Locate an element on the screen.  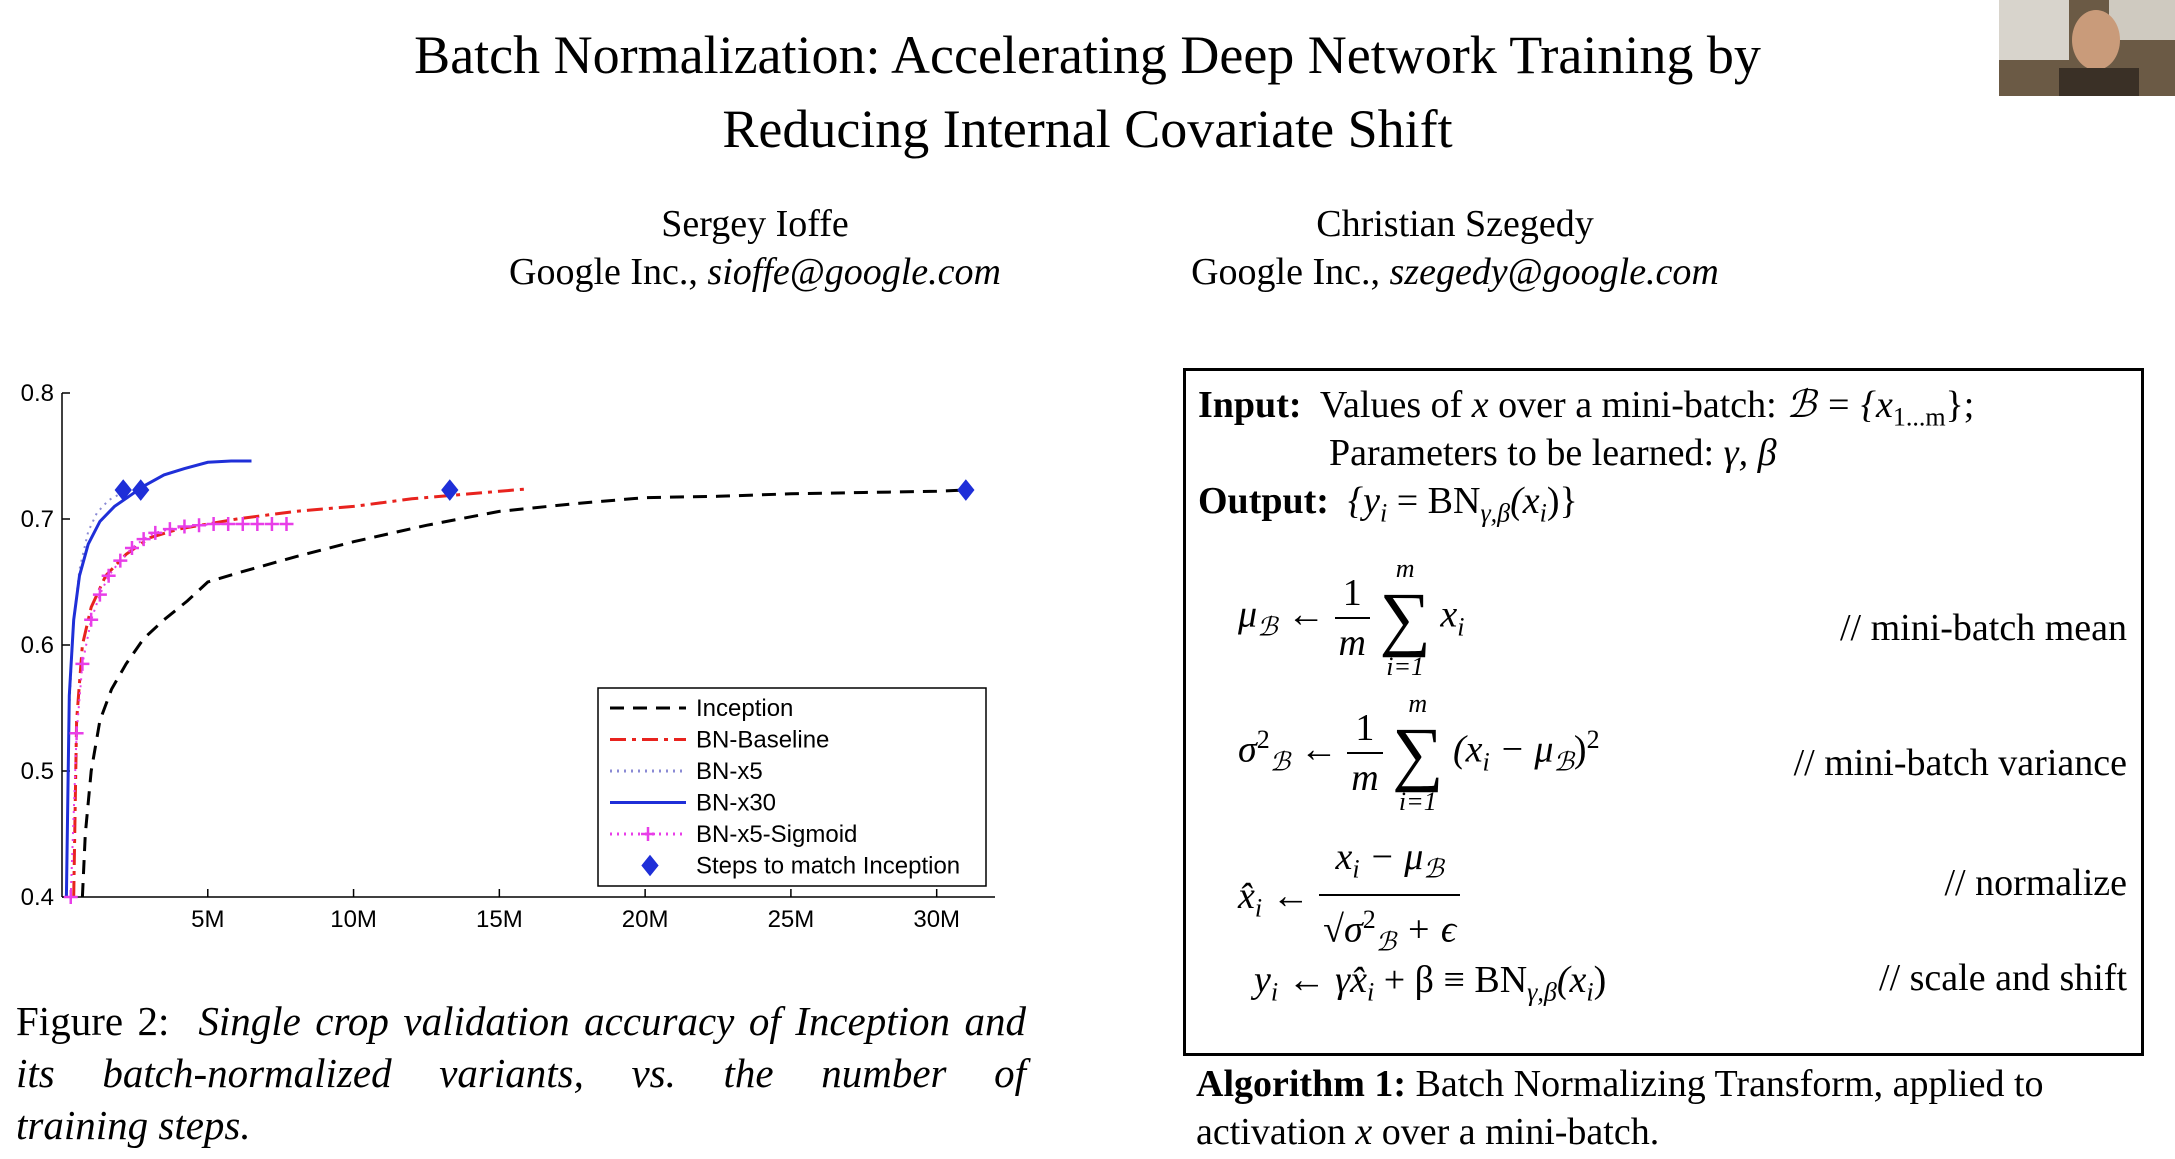
figure-label: Figure 2: is located at coordinates (93, 1021).